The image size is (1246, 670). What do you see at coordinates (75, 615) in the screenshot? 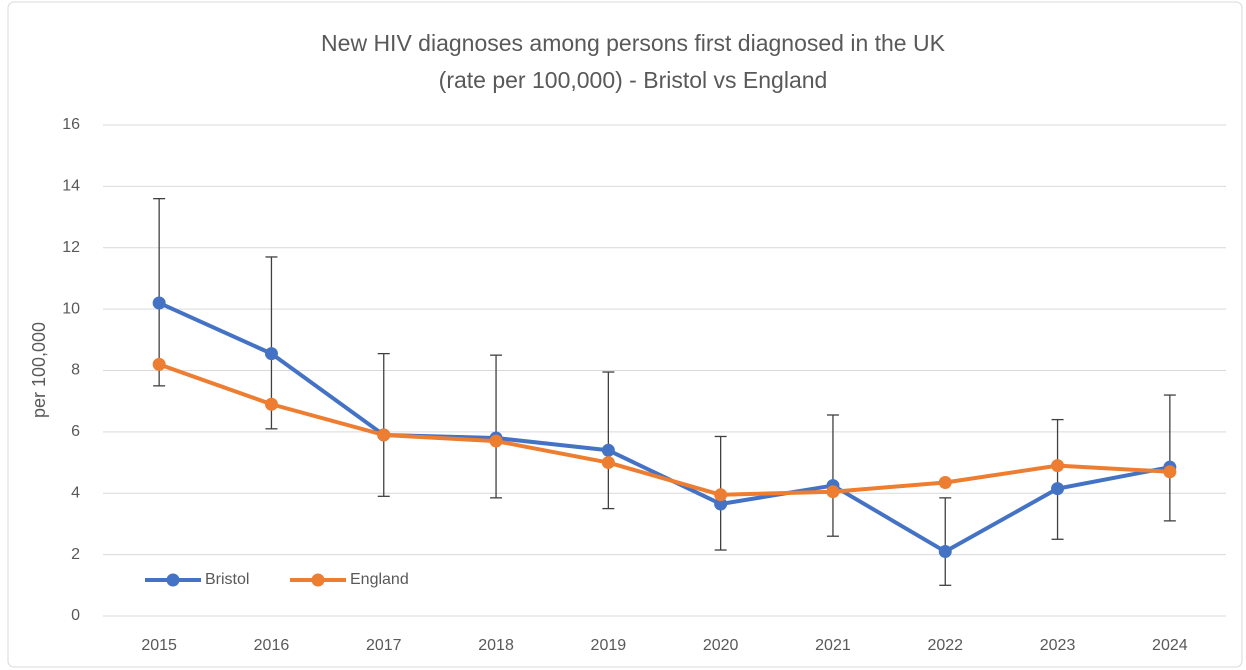
I see `y-tick-label: 0` at bounding box center [75, 615].